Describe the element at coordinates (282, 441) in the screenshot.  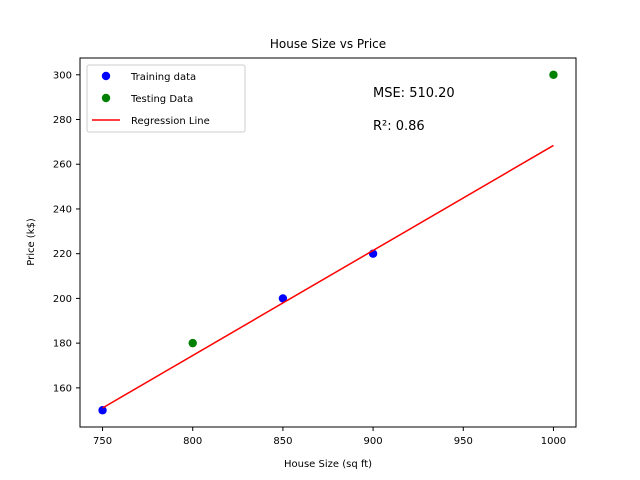
I see `x-tick-label: 850` at that location.